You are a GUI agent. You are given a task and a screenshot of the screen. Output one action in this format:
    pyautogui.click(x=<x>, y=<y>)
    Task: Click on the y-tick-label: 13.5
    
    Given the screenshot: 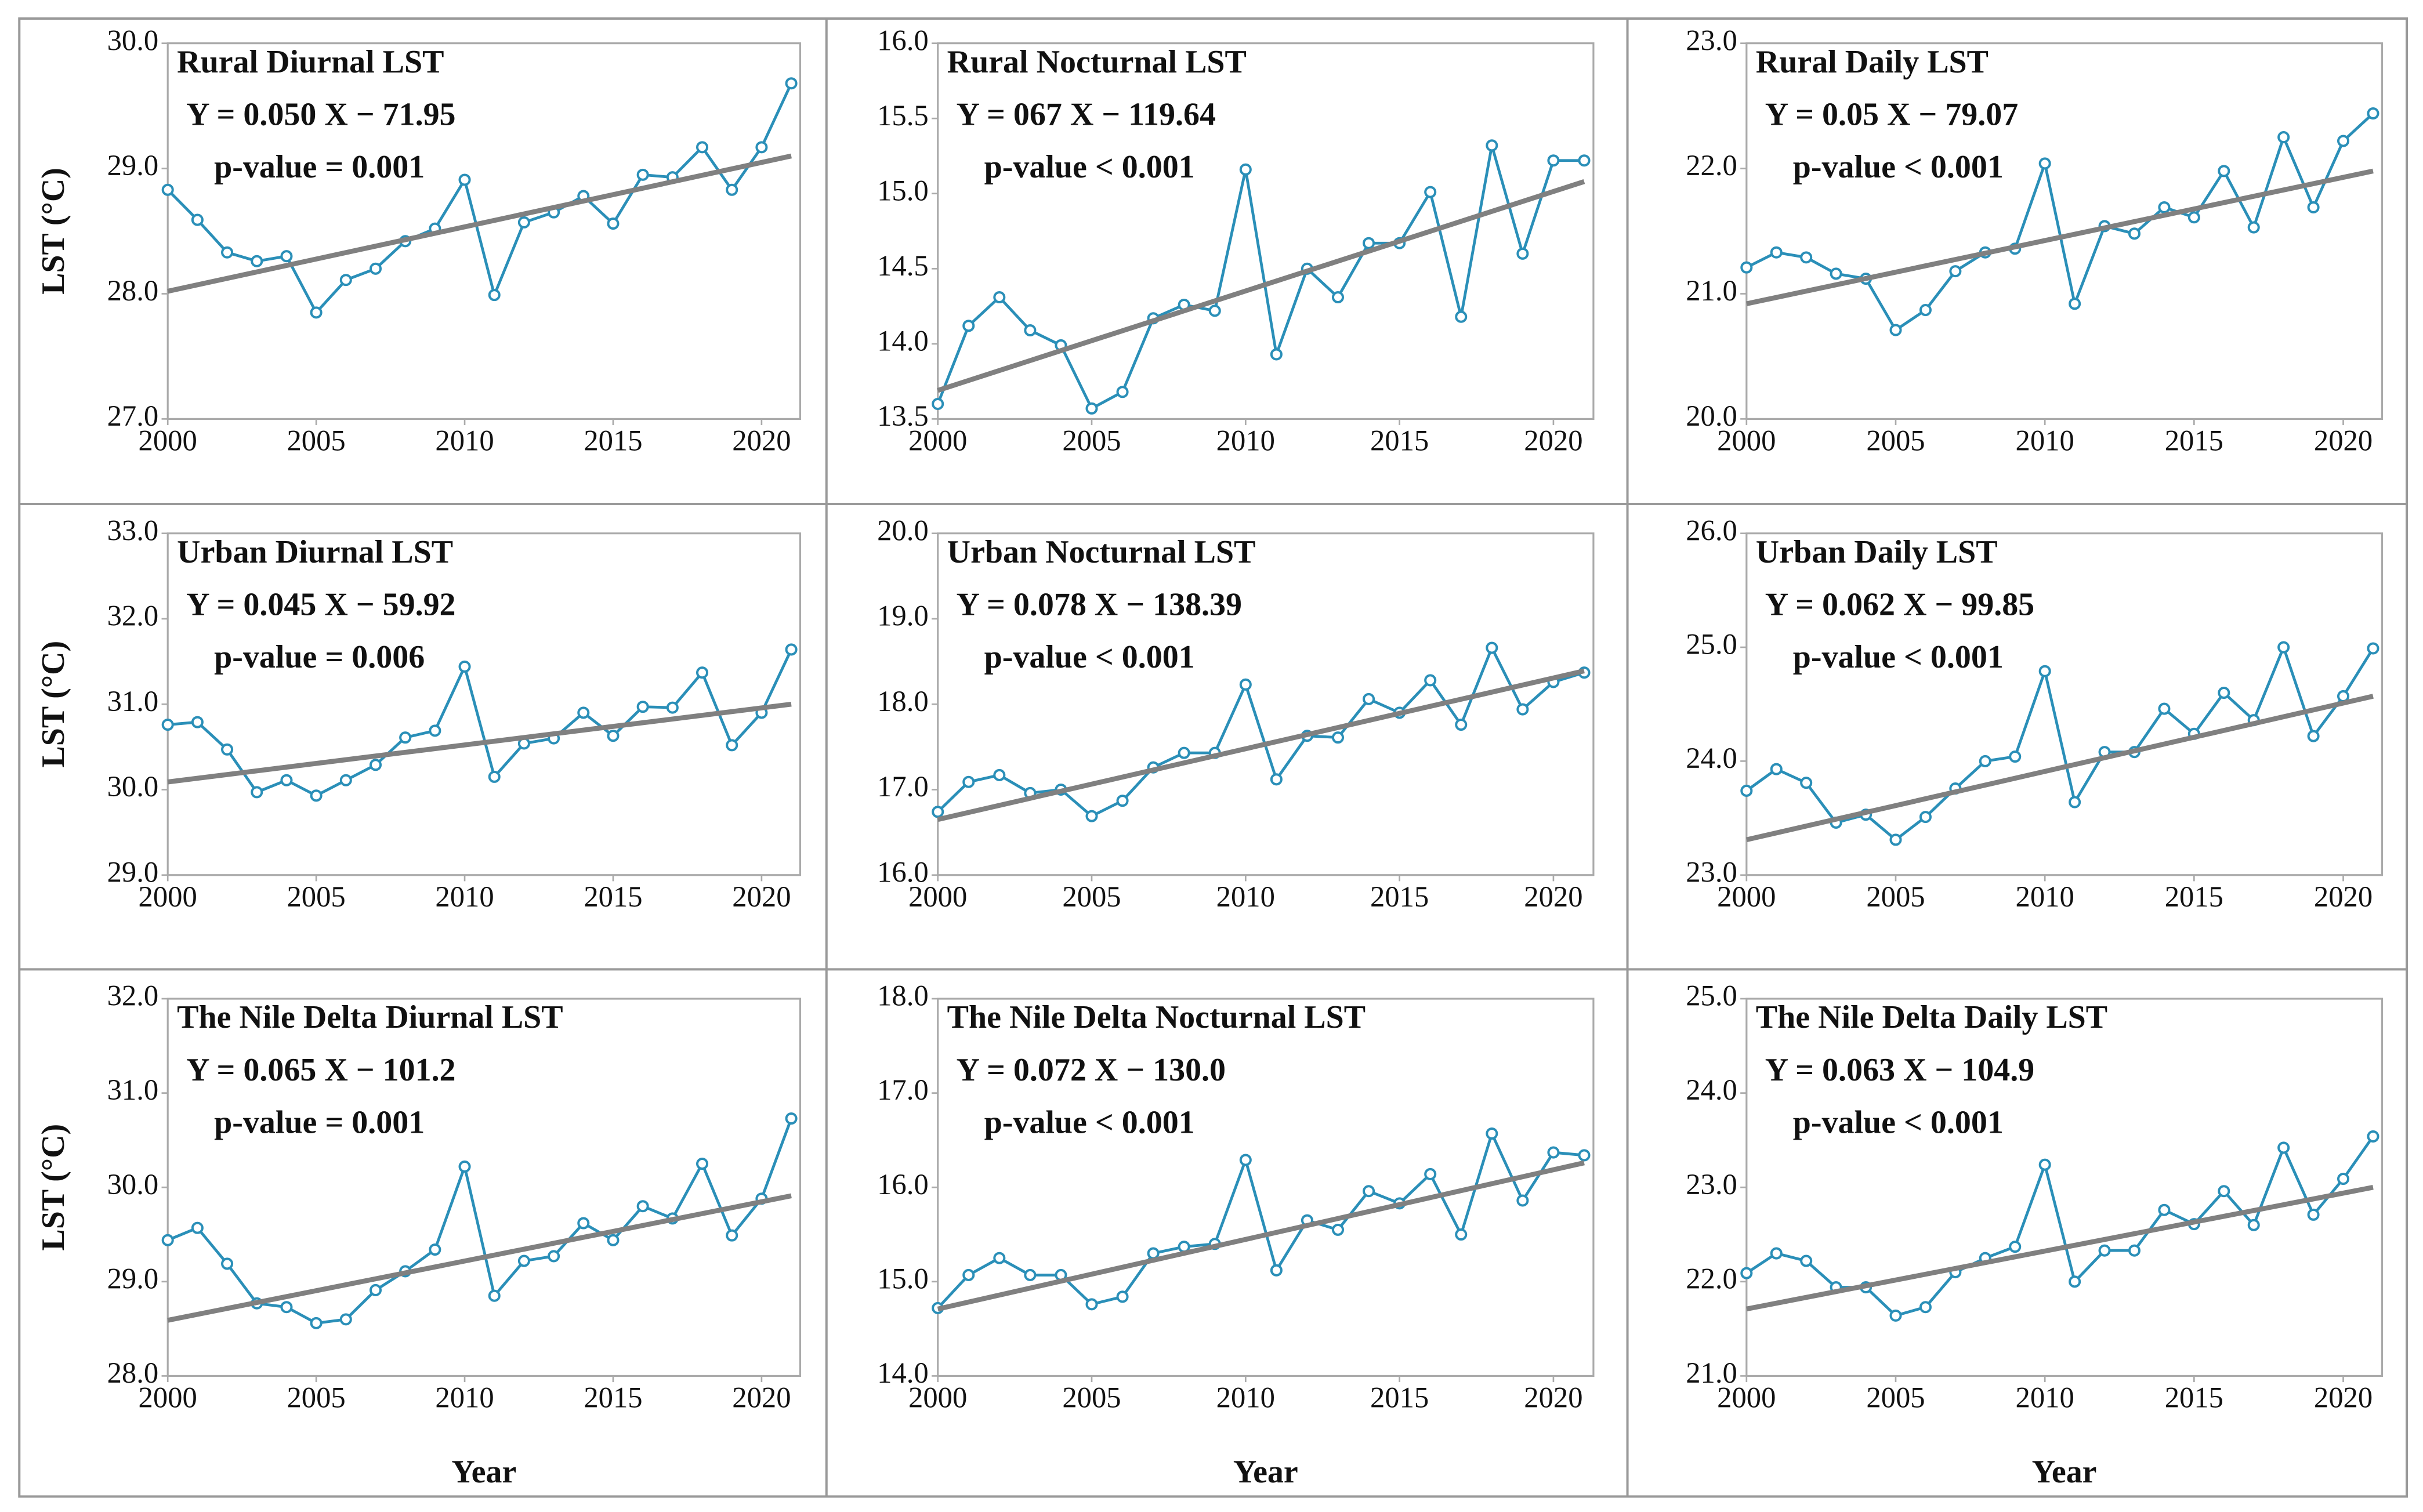 What is the action you would take?
    pyautogui.click(x=903, y=416)
    